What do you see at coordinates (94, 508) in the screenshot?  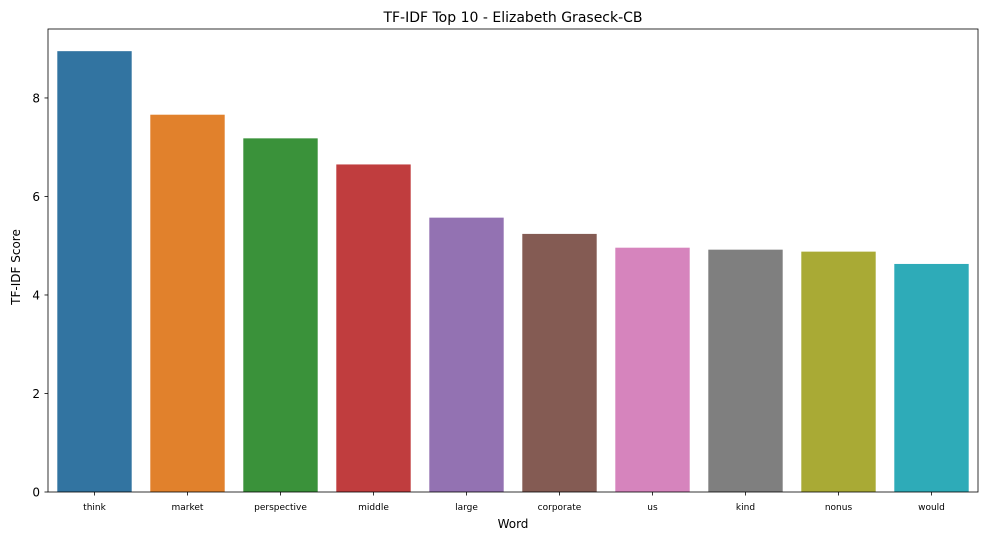 I see `x-tick-label: think` at bounding box center [94, 508].